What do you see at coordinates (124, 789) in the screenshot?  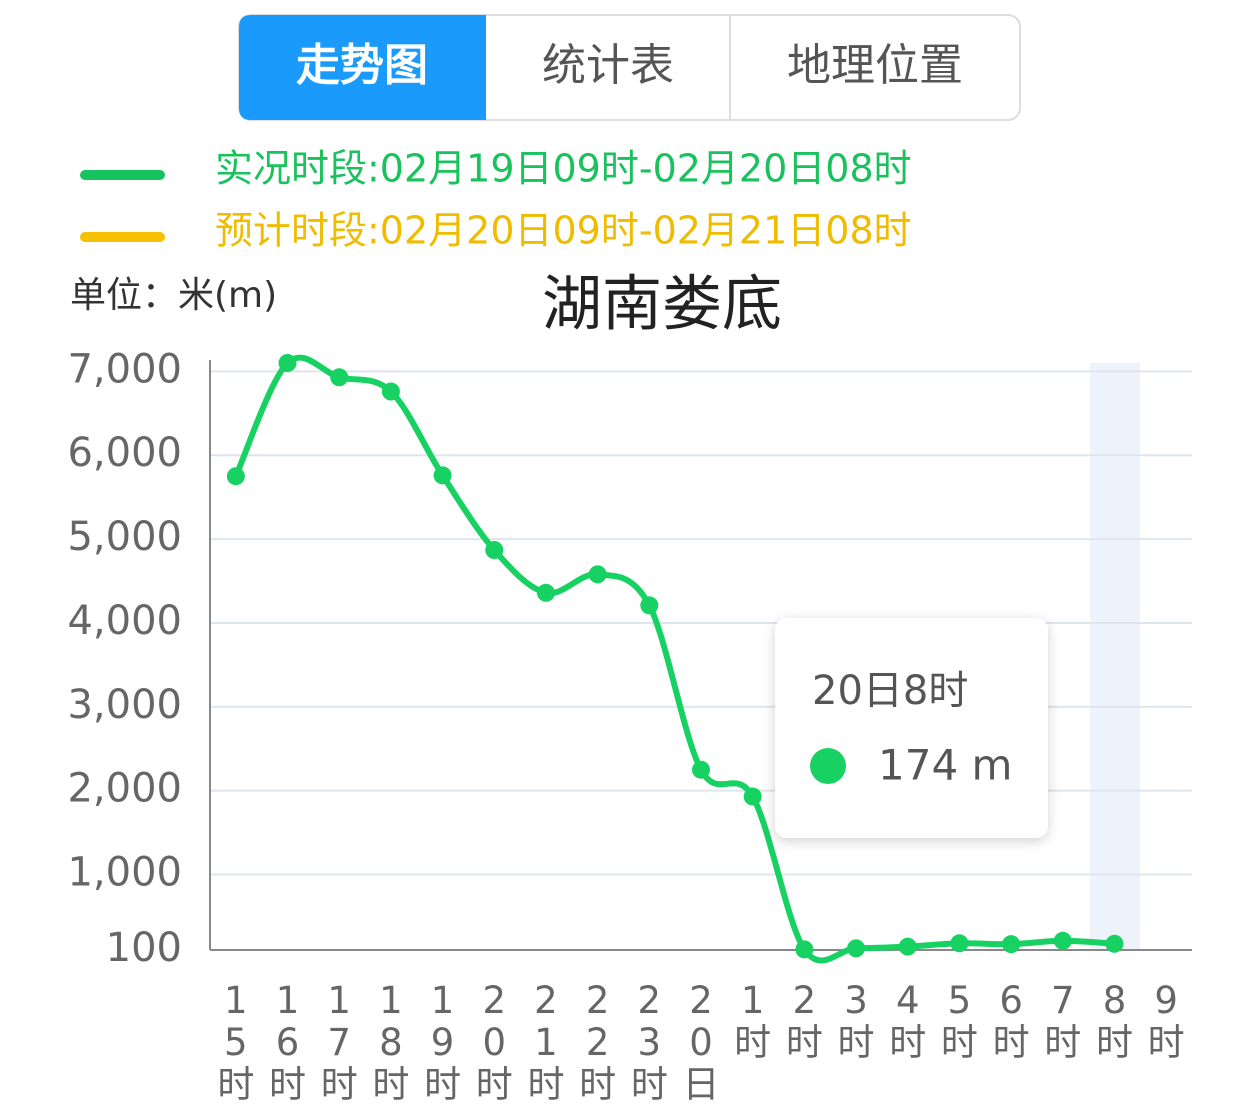 I see `y-tick-label: 2,000` at bounding box center [124, 789].